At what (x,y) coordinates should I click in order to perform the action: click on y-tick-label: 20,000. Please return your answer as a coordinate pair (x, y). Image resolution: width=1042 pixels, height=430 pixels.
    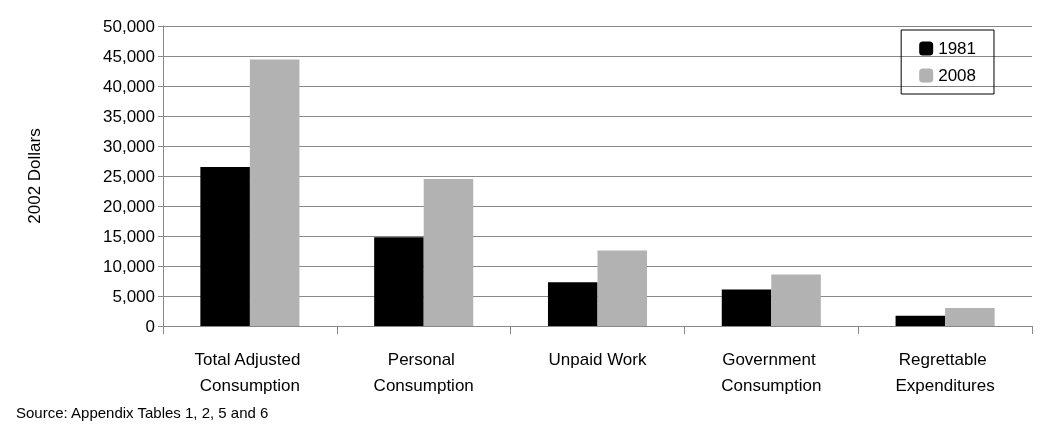
    Looking at the image, I should click on (129, 206).